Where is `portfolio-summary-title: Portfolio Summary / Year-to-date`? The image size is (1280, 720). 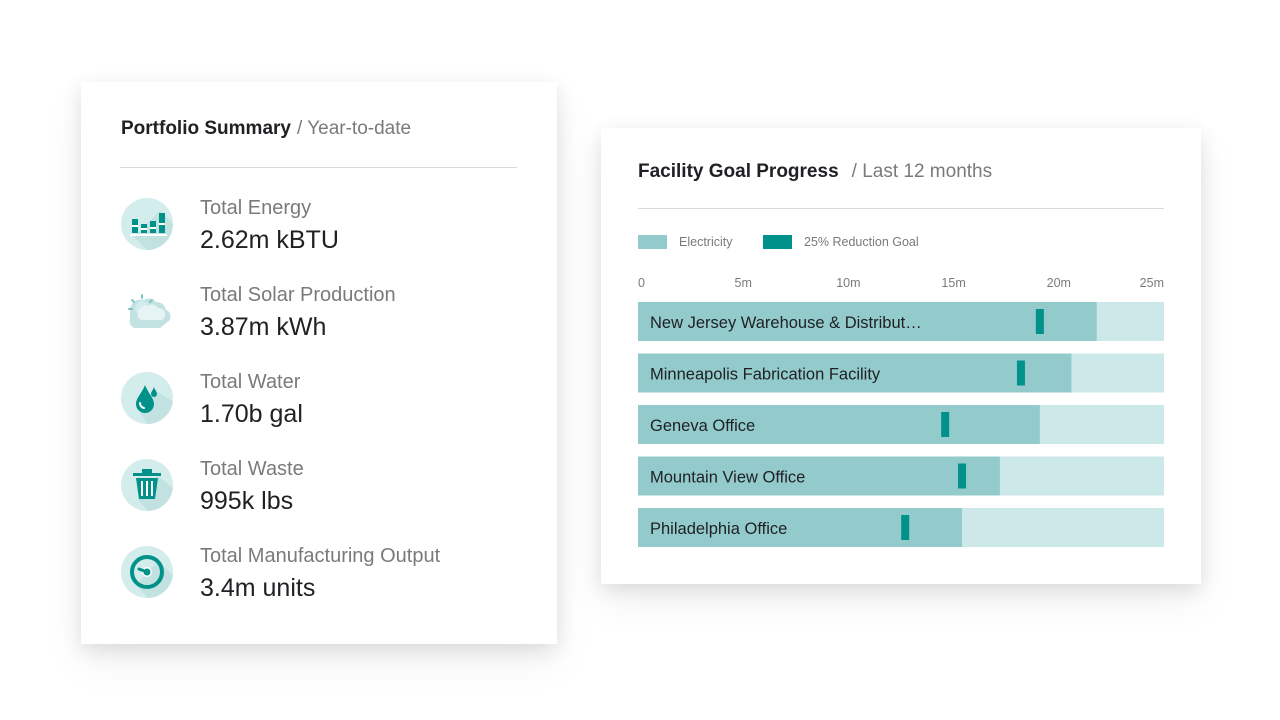 portfolio-summary-title: Portfolio Summary / Year-to-date is located at coordinates (266, 129).